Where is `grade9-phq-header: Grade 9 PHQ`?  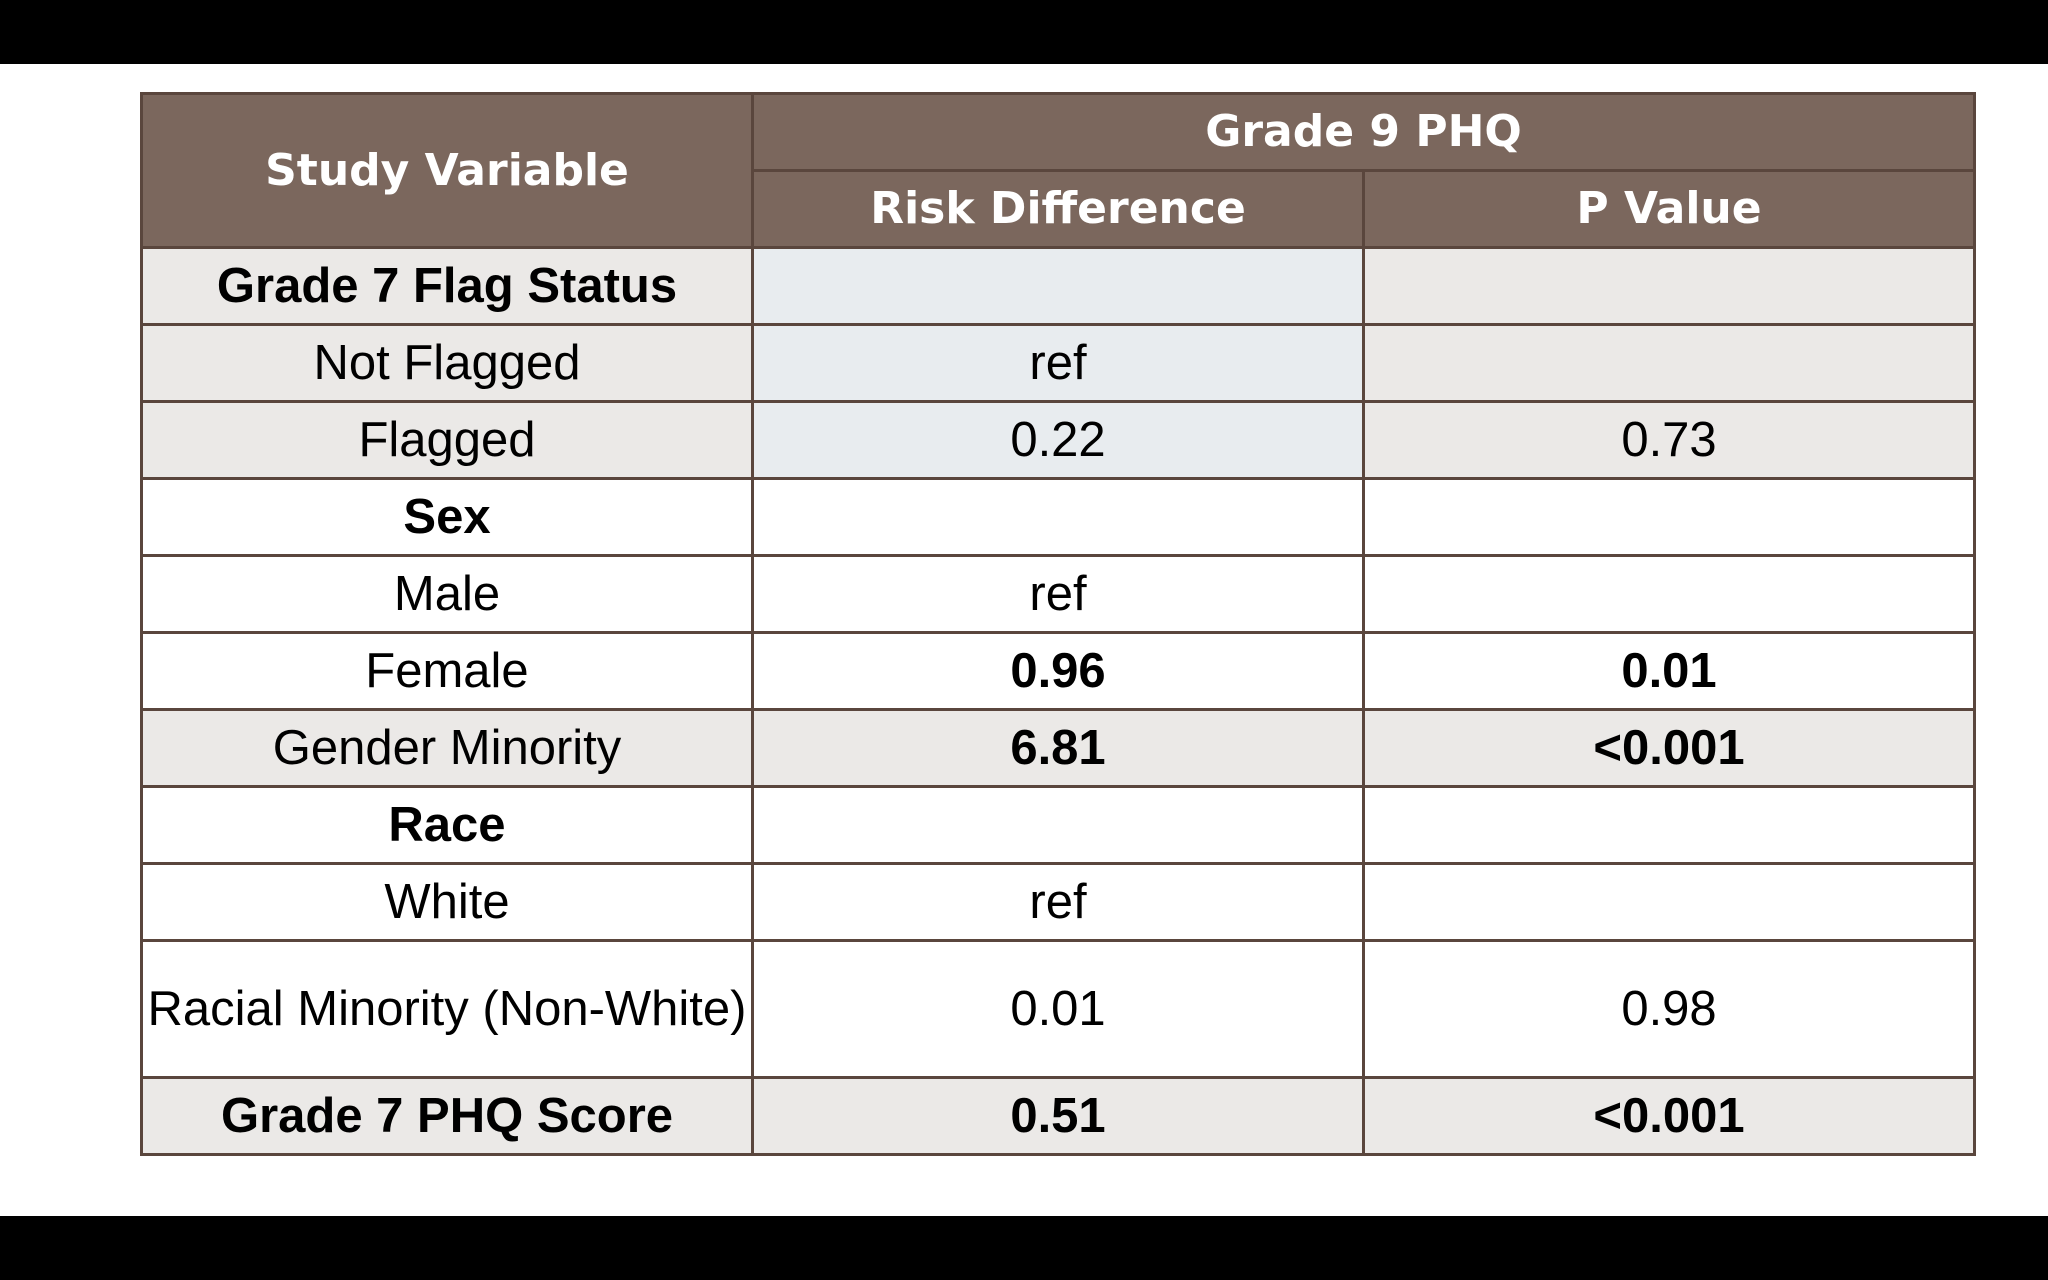
grade9-phq-header: Grade 9 PHQ is located at coordinates (1363, 132).